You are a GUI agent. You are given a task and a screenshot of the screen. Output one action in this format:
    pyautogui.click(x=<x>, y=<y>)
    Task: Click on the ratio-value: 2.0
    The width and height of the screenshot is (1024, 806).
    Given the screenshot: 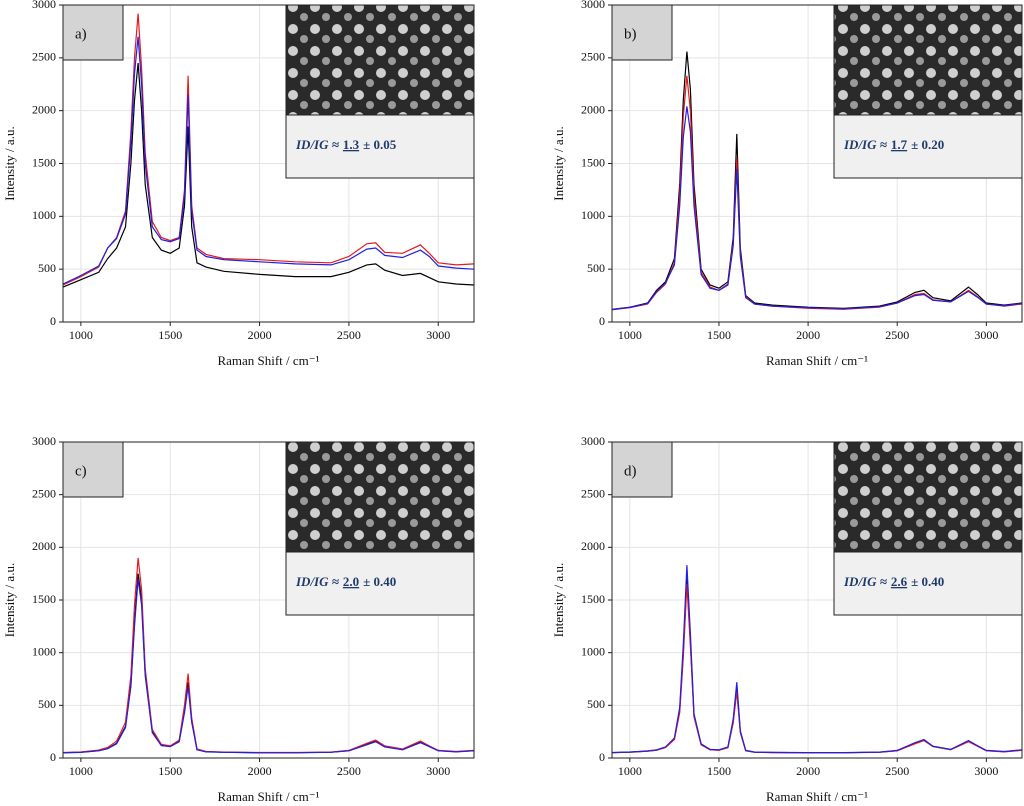 What is the action you would take?
    pyautogui.click(x=351, y=581)
    